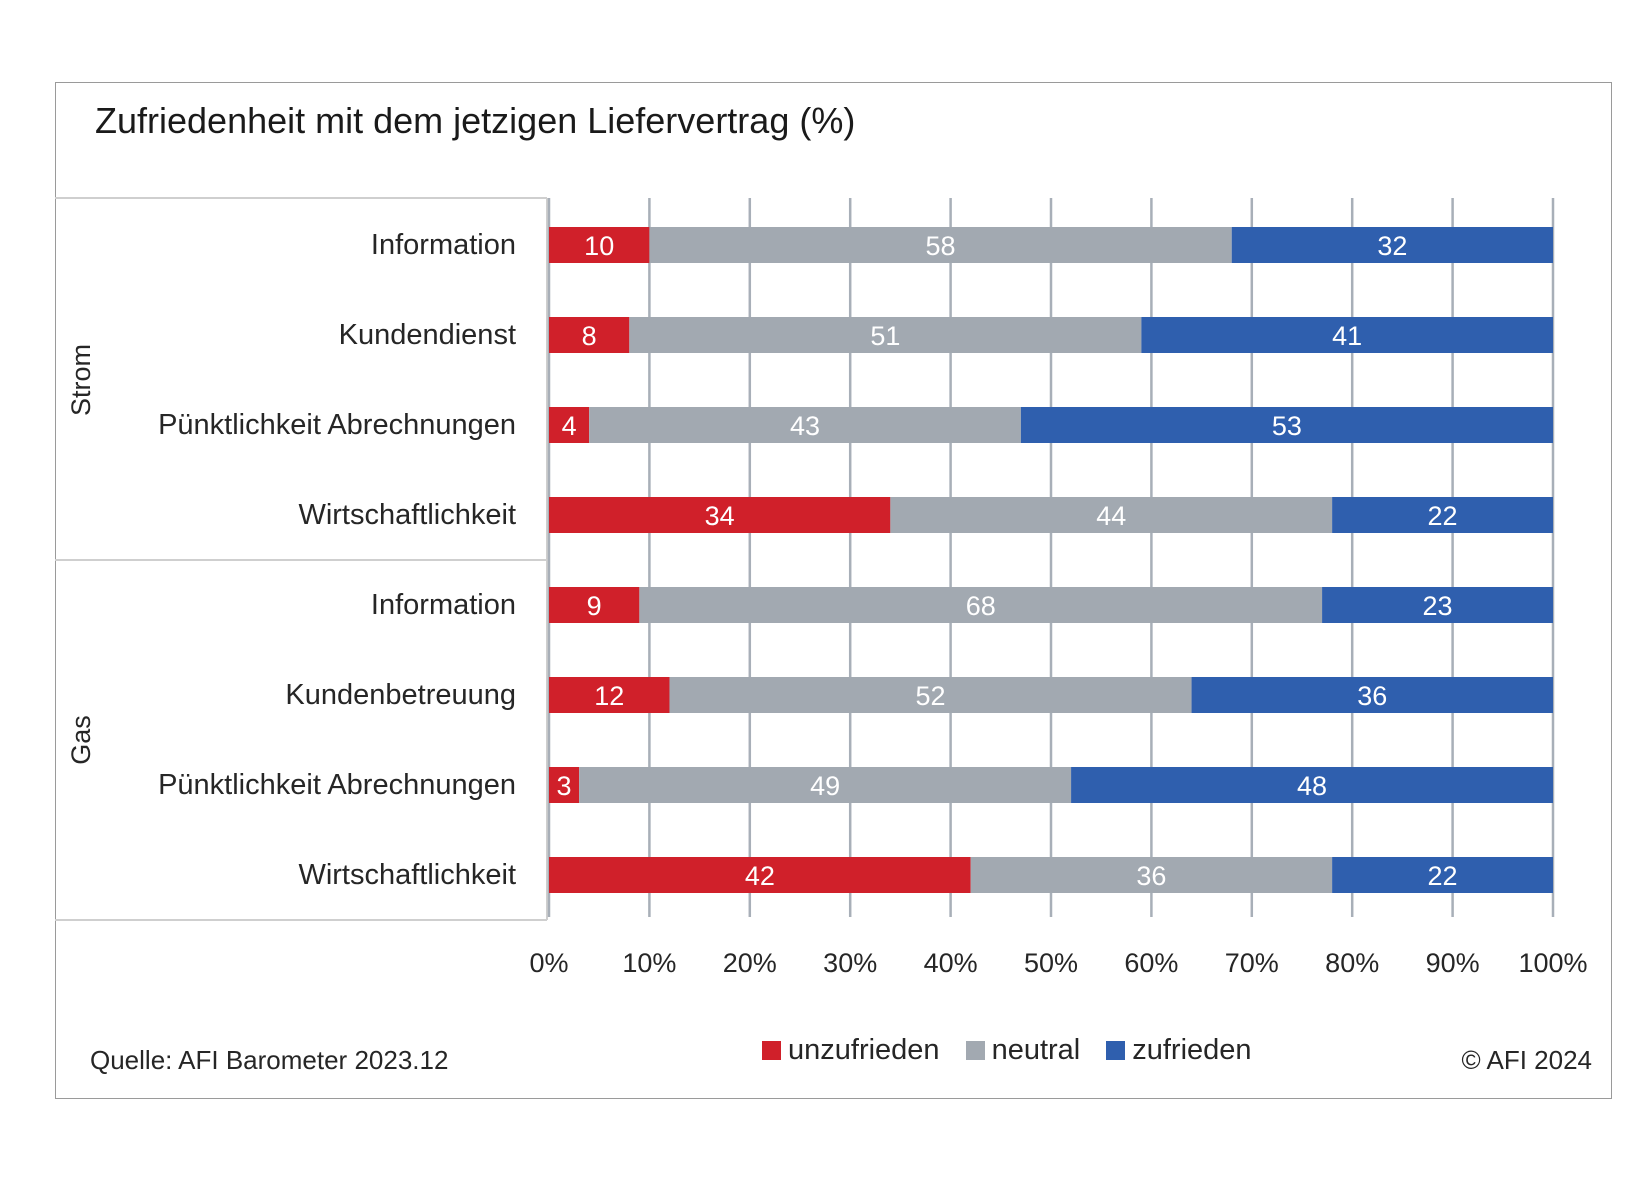 This screenshot has height=1188, width=1638. I want to click on x-tick-label: 80%, so click(1352, 963).